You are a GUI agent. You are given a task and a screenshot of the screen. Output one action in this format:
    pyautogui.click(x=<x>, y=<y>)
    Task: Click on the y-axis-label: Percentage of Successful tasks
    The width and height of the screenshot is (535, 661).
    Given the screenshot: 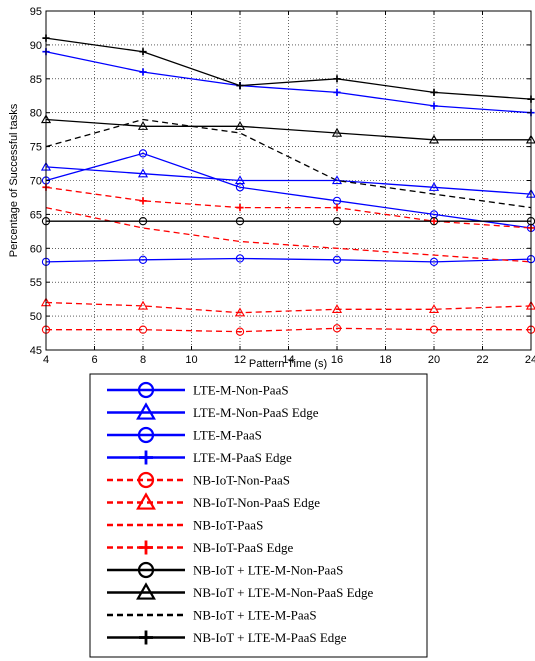 What is the action you would take?
    pyautogui.click(x=14, y=180)
    